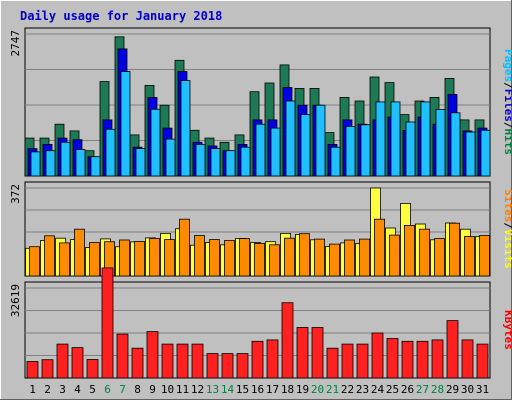 This screenshot has height=400, width=512. I want to click on x-tick-label-day-24: 24, so click(378, 389).